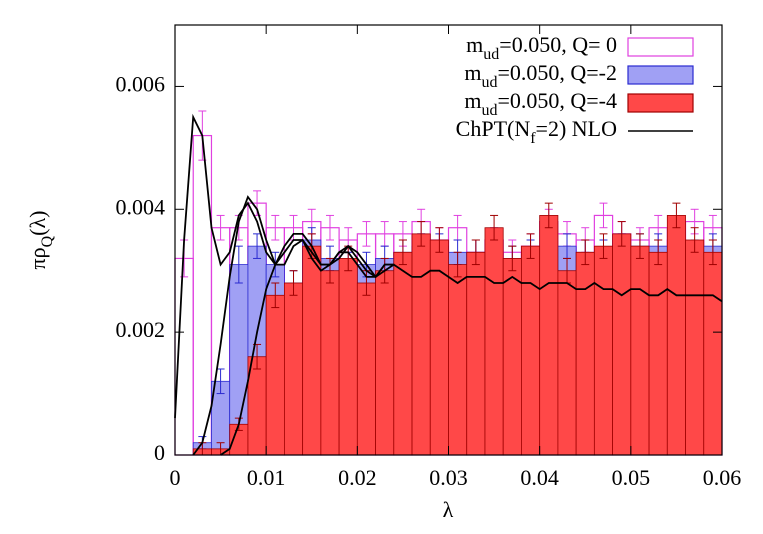 The height and width of the screenshot is (534, 763). What do you see at coordinates (540, 75) in the screenshot?
I see `legend-label: mud=0.050, Q=-2` at bounding box center [540, 75].